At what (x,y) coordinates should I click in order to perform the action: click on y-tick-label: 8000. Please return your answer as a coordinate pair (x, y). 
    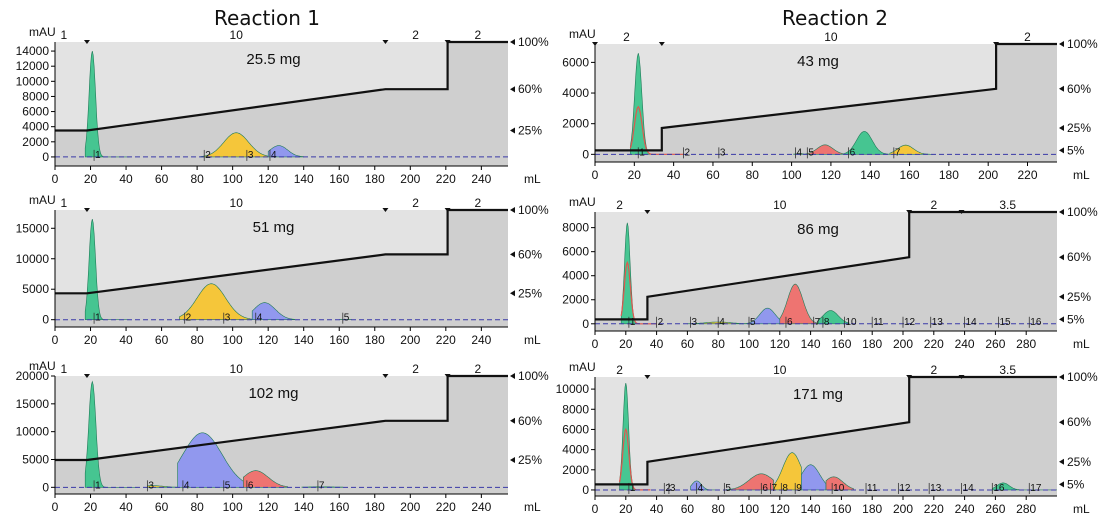
    Looking at the image, I should click on (575, 409).